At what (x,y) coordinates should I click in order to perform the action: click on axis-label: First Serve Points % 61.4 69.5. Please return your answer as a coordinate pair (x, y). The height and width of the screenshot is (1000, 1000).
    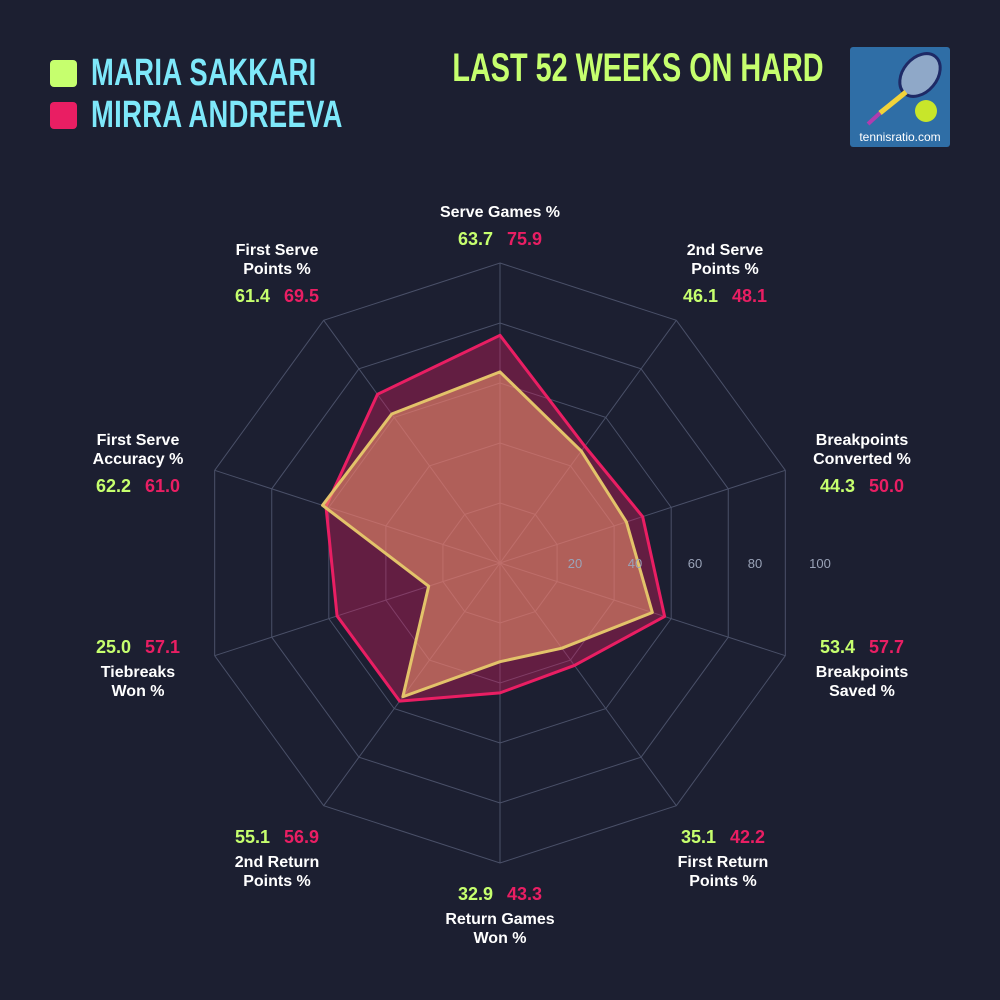
    Looking at the image, I should click on (277, 277).